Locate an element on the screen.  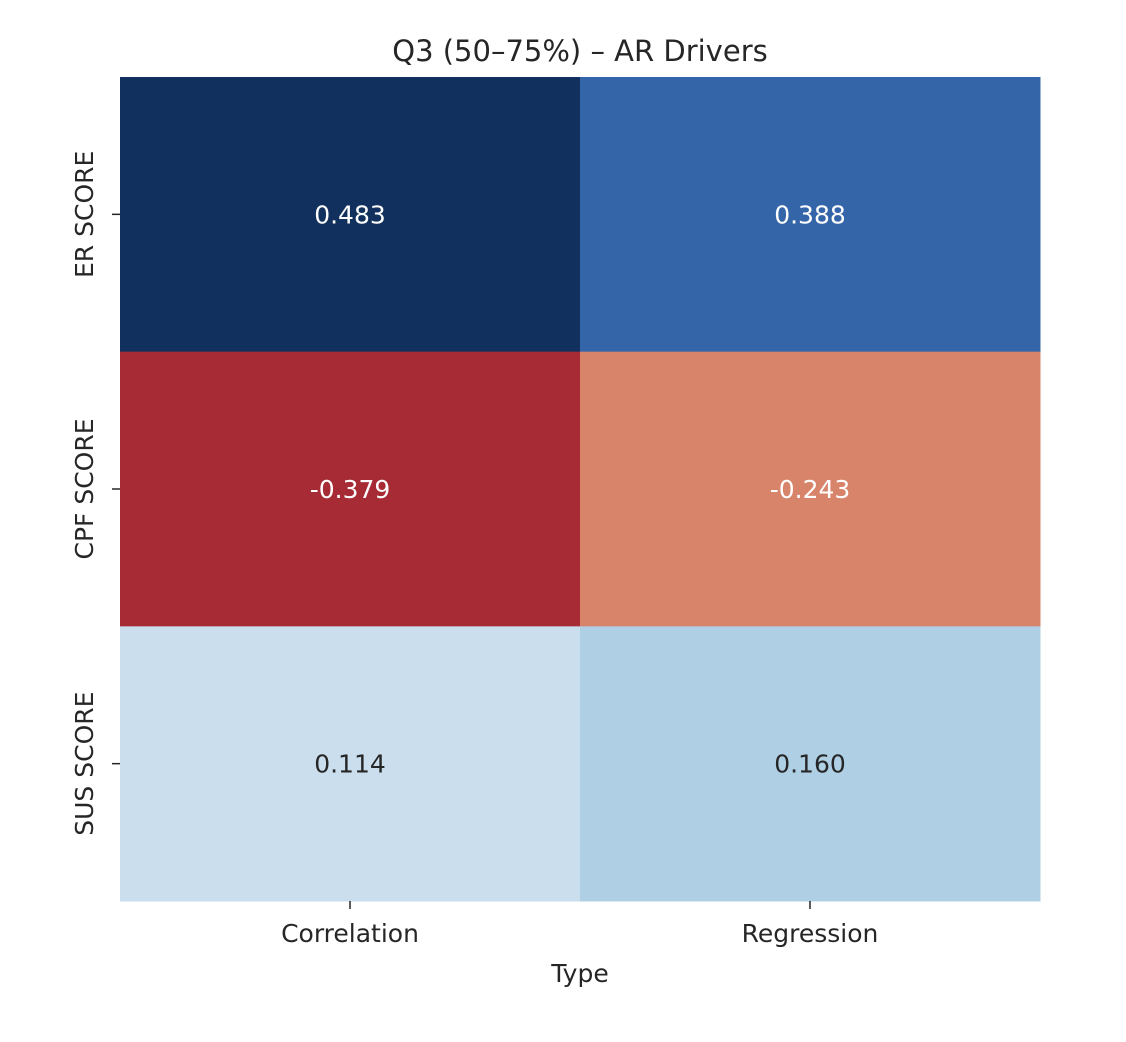
chart-title: Q3 (50–75%) – AR Drivers is located at coordinates (579, 51).